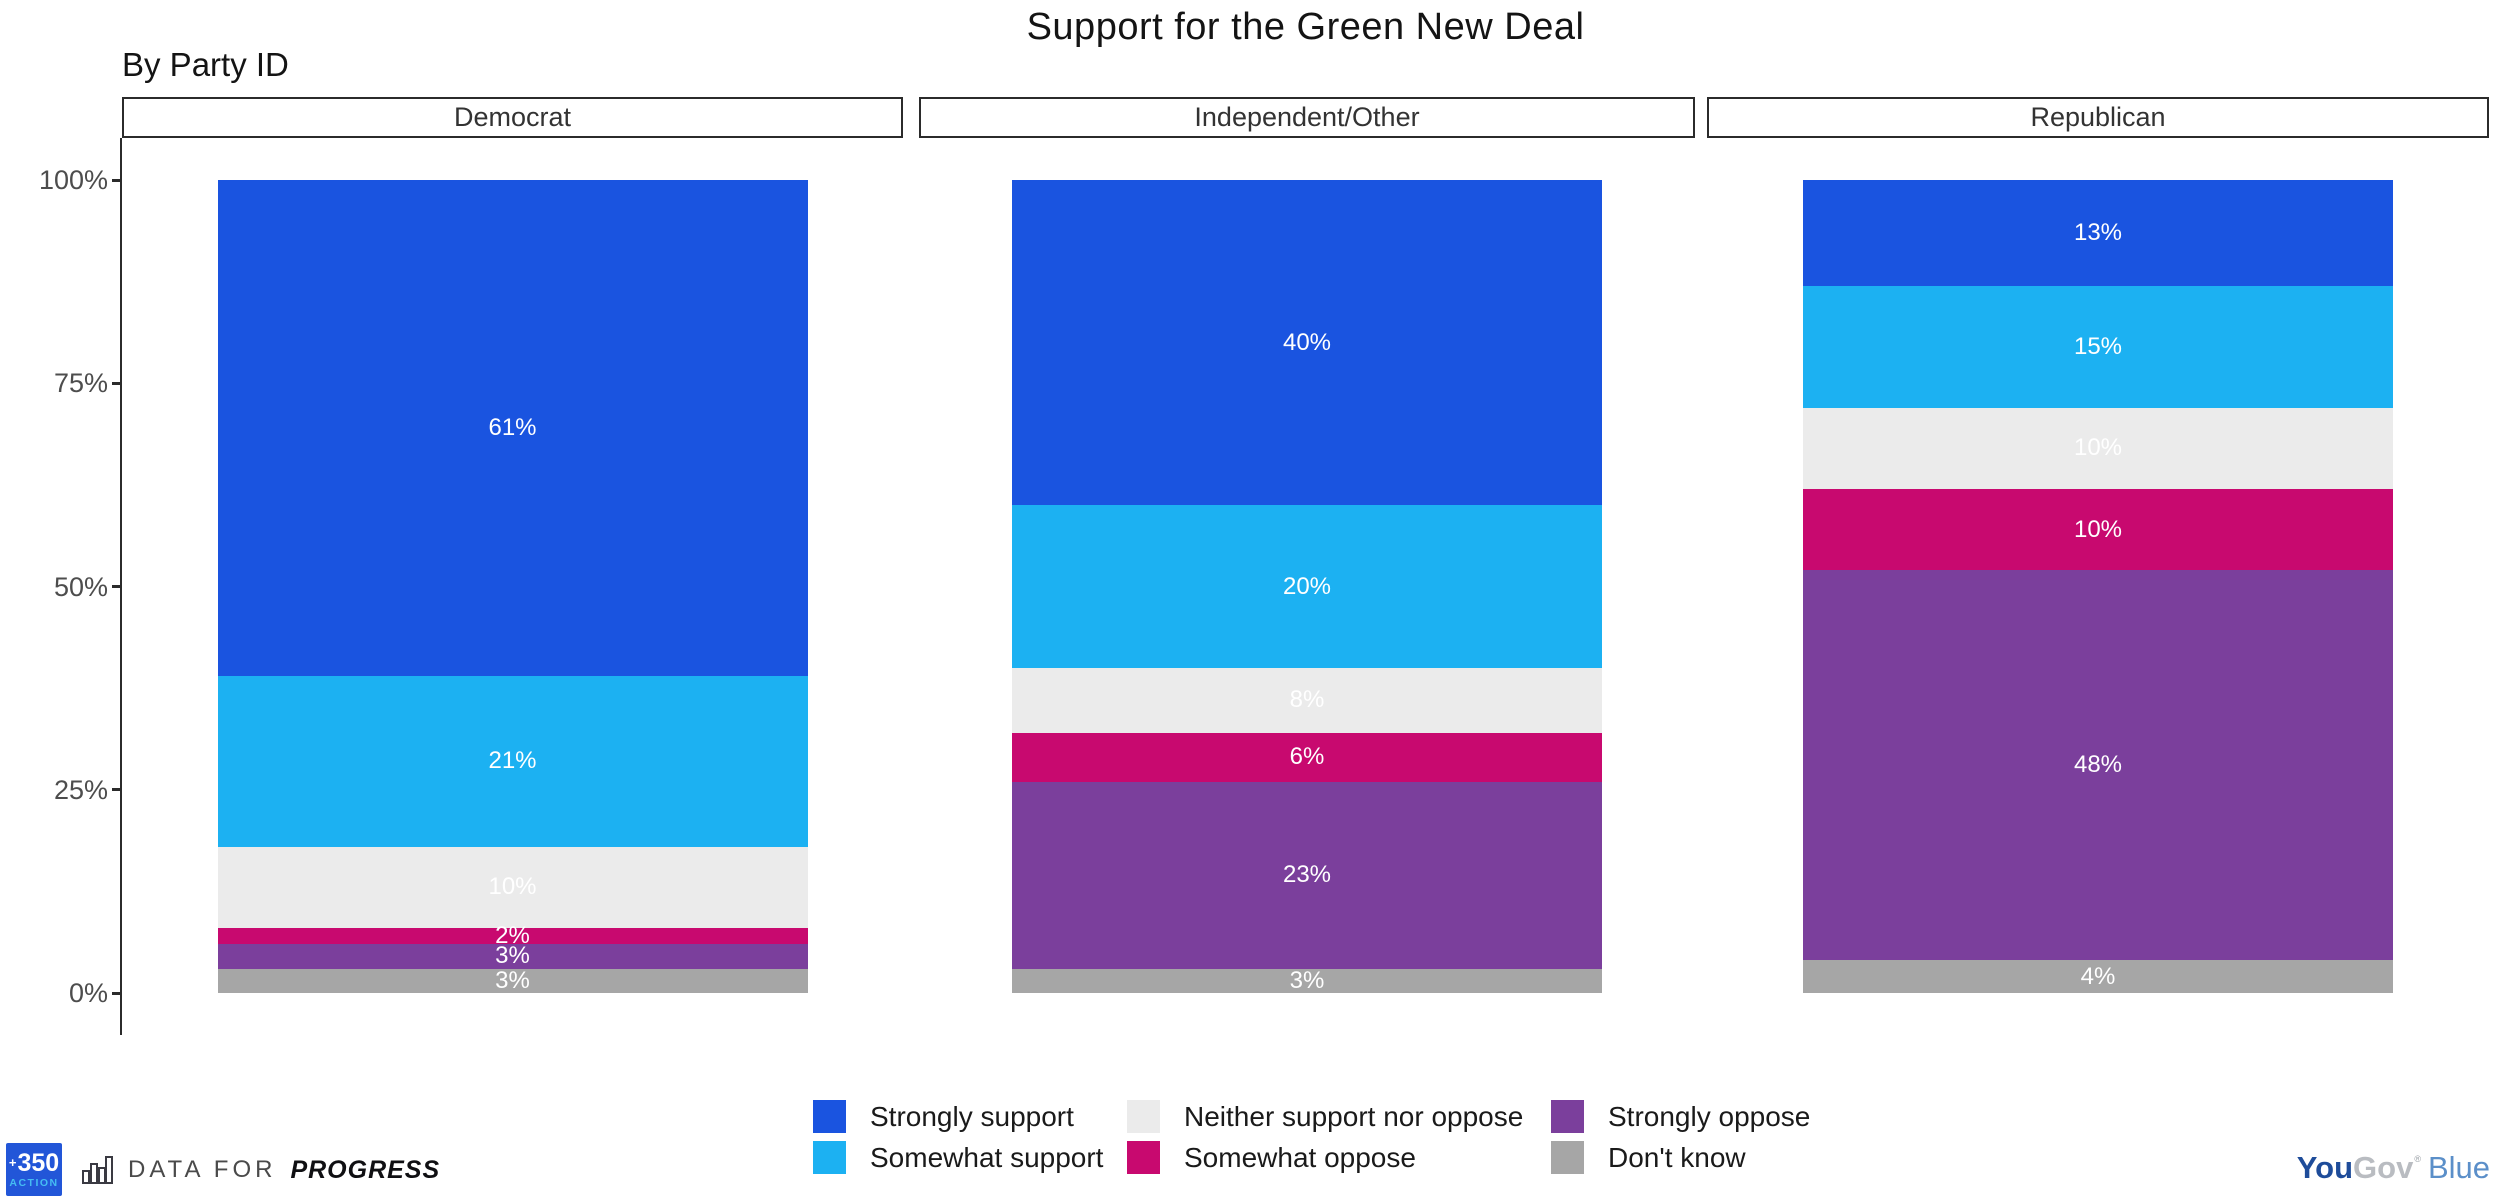 The width and height of the screenshot is (2500, 1199). What do you see at coordinates (88, 993) in the screenshot?
I see `y-axis-tick-label-0: 0%` at bounding box center [88, 993].